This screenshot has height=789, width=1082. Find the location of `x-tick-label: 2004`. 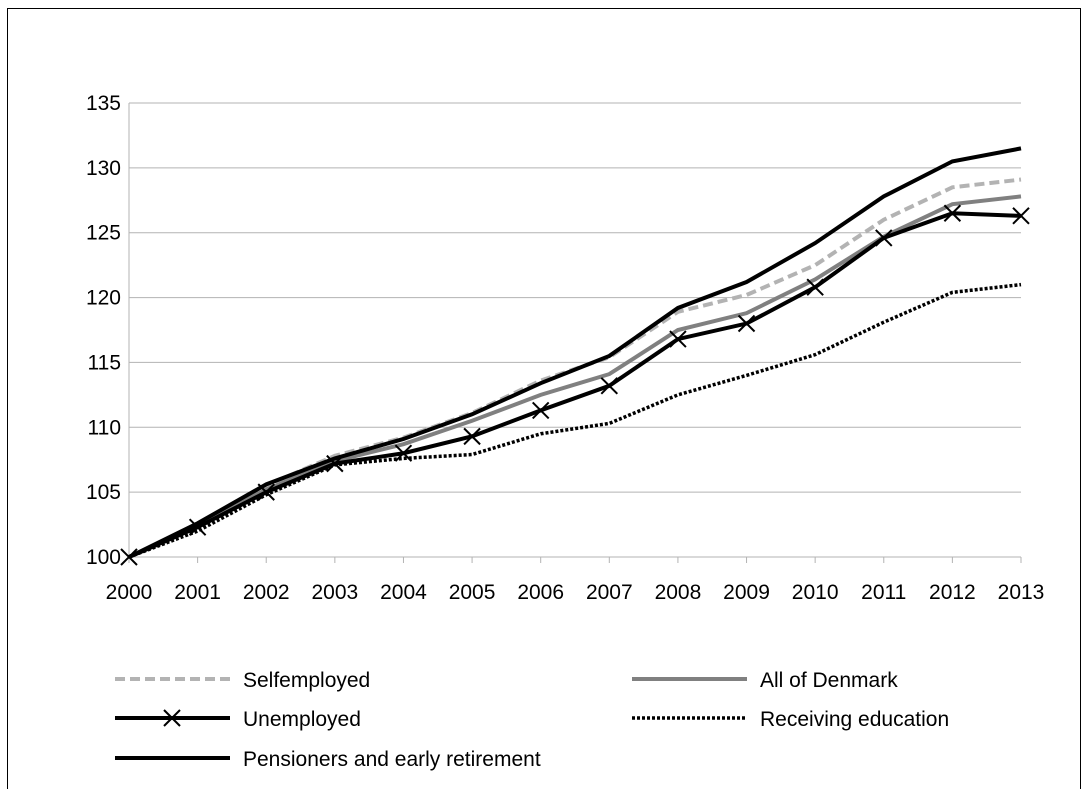

x-tick-label: 2004 is located at coordinates (403, 592).